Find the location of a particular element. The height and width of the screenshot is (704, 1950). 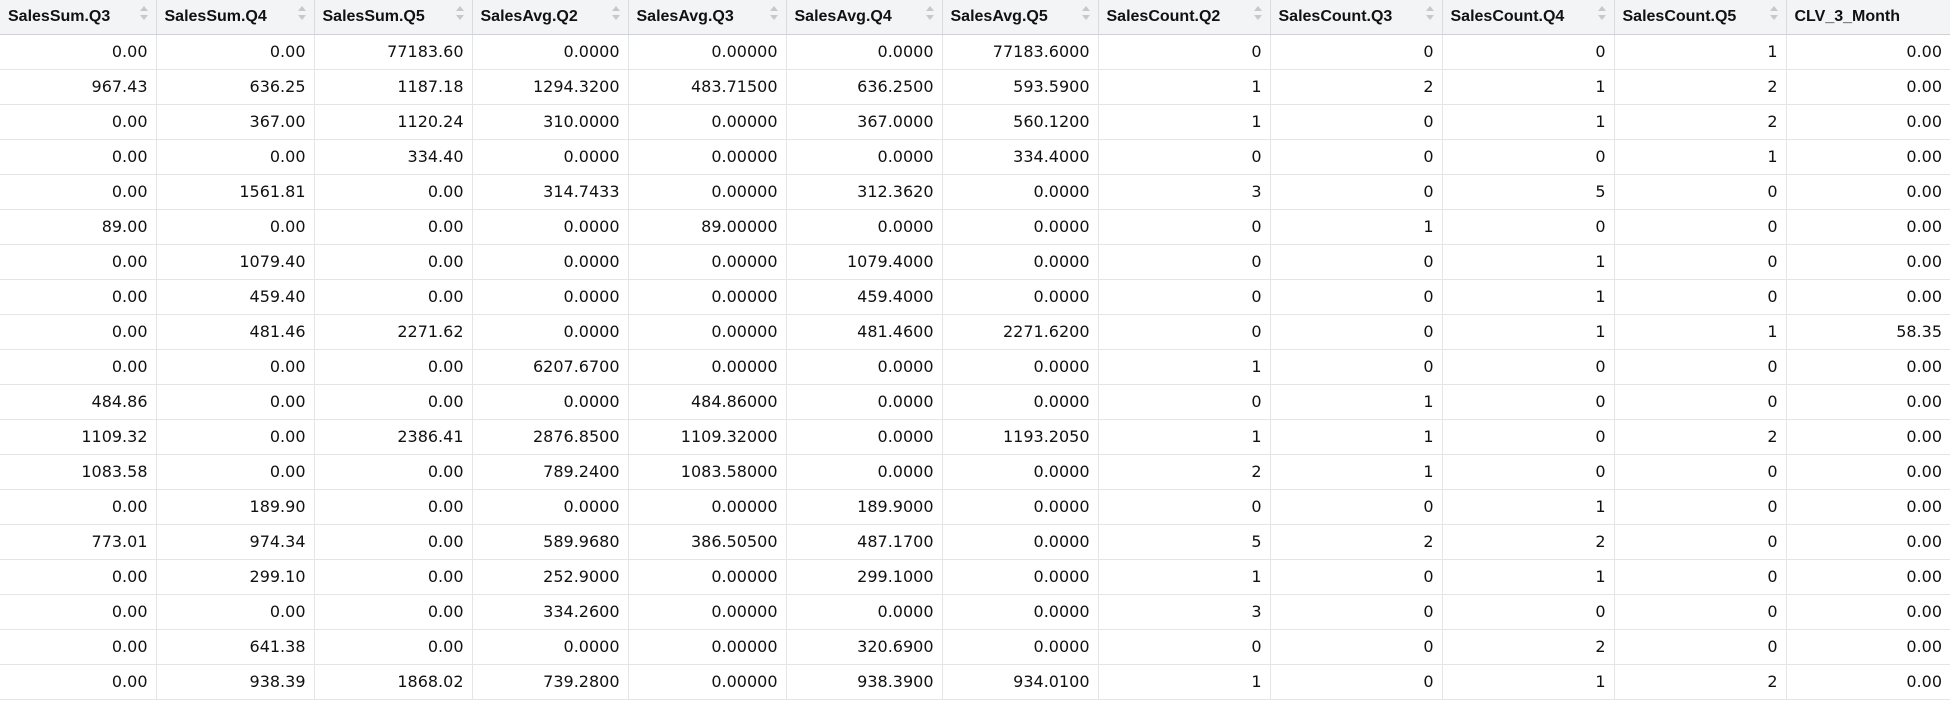

table-cell: 77183.60 is located at coordinates (393, 52).